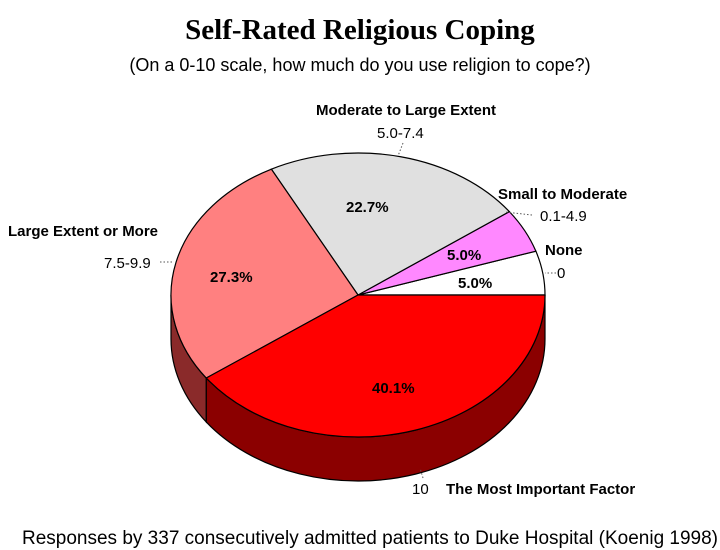 The height and width of the screenshot is (550, 720). What do you see at coordinates (400, 149) in the screenshot?
I see `leader-line-moderate-to-large-extent` at bounding box center [400, 149].